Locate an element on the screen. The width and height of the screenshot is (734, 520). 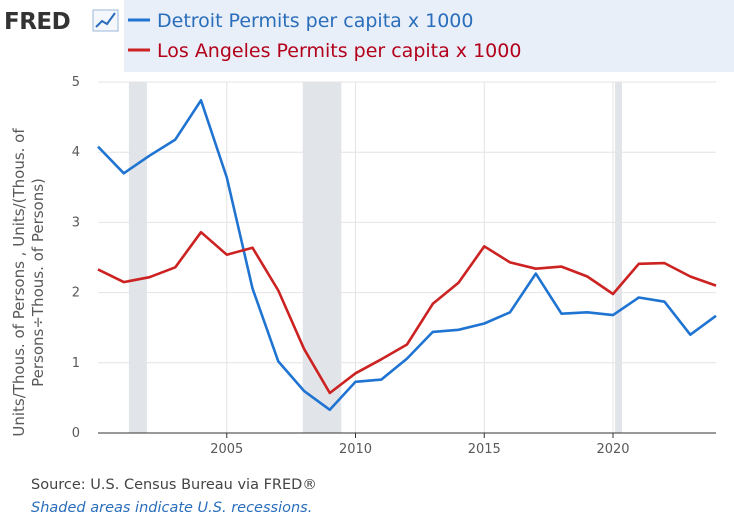
y-tick-label: 2 is located at coordinates (76, 293).